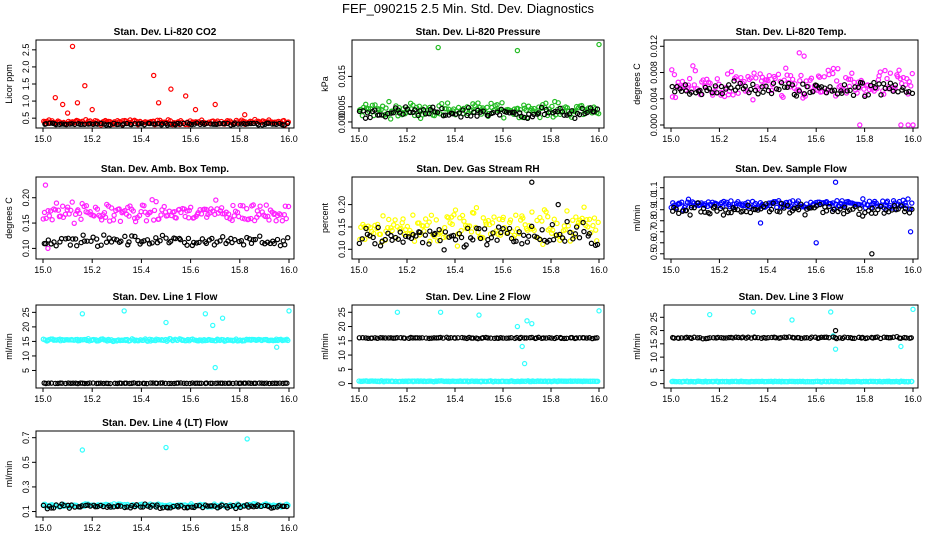  Describe the element at coordinates (342, 107) in the screenshot. I see `y-tick-label: 0.005` at that location.